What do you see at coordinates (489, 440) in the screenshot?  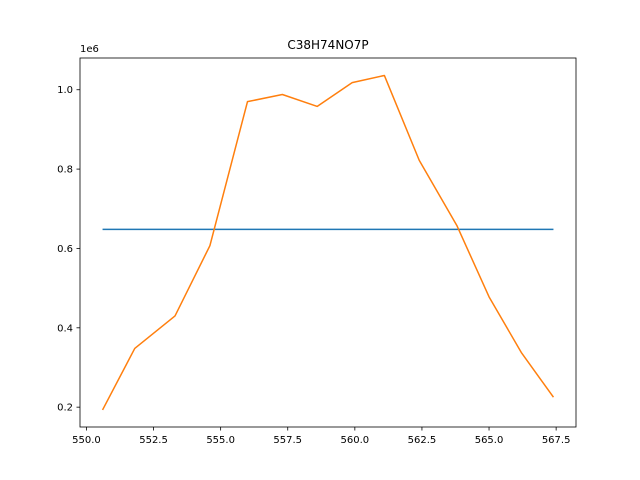 I see `x-tick-label: 565.0` at bounding box center [489, 440].